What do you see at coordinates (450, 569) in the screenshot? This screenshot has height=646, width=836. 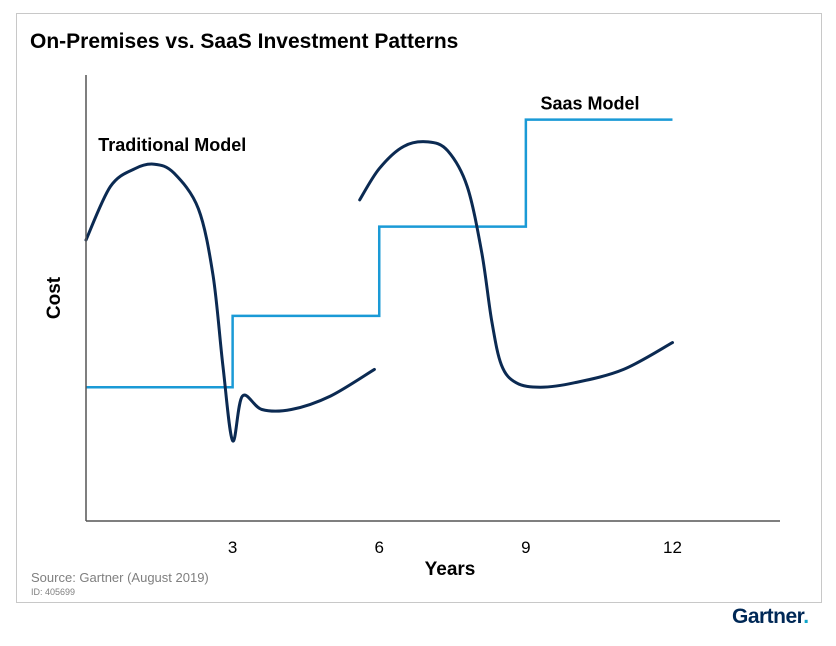 I see `x-axis-title: Years` at bounding box center [450, 569].